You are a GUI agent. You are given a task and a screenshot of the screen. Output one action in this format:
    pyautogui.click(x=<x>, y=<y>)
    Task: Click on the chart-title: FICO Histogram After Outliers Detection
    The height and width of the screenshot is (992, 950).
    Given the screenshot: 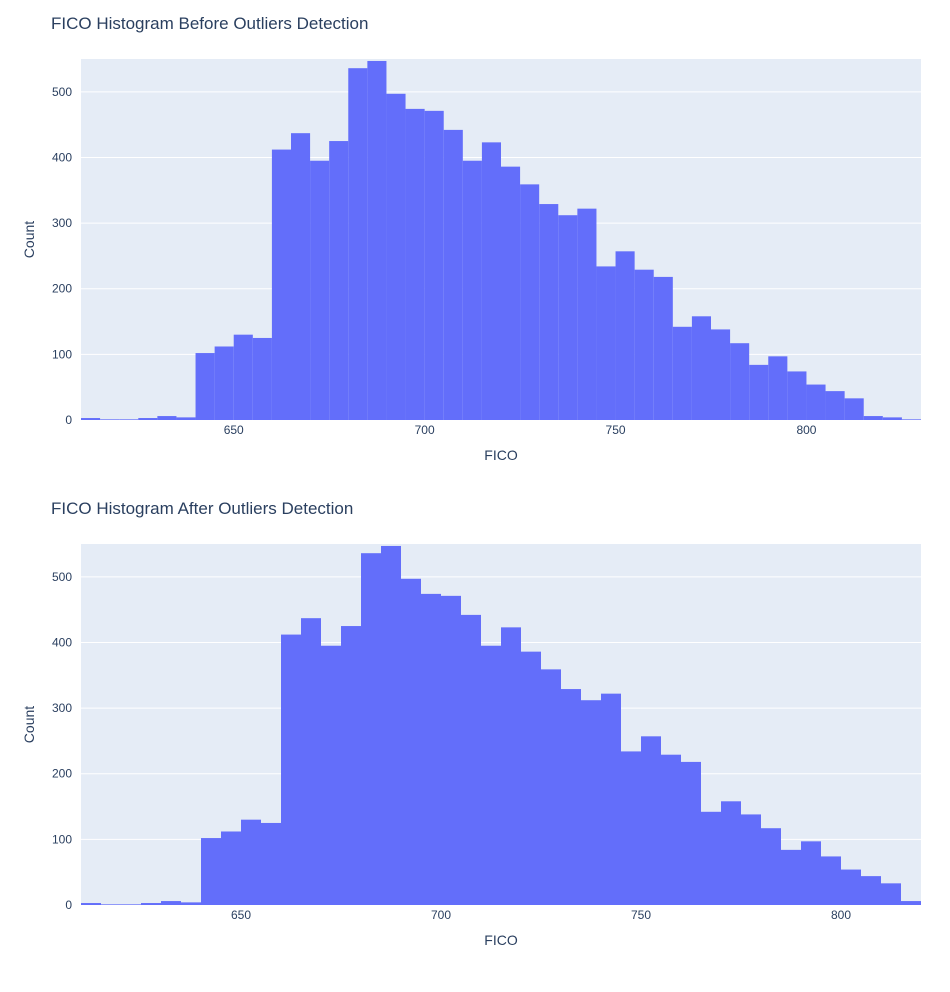 What is the action you would take?
    pyautogui.click(x=202, y=508)
    